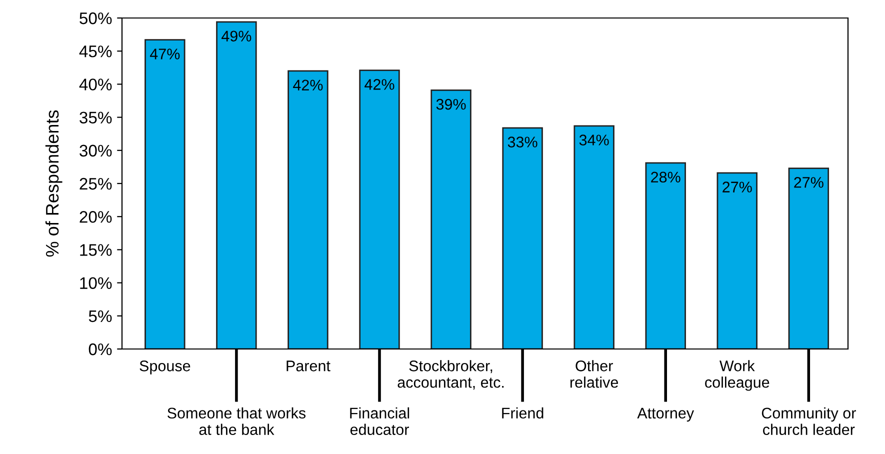 This screenshot has width=885, height=454. I want to click on data-label: 28%, so click(665, 177).